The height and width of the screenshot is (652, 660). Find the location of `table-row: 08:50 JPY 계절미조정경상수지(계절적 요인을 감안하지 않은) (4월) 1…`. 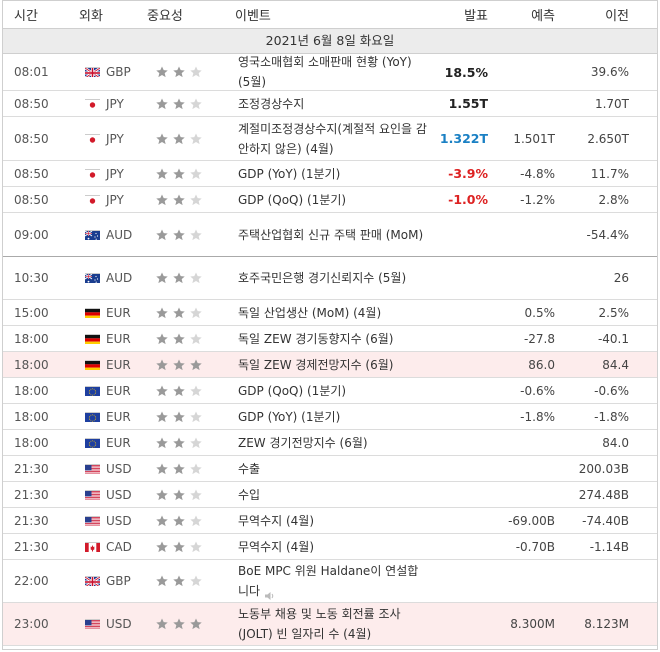

table-row: 08:50 JPY 계절미조정경상수지(계절적 요인을 감안하지 않은) (4월) 1… is located at coordinates (330, 139).